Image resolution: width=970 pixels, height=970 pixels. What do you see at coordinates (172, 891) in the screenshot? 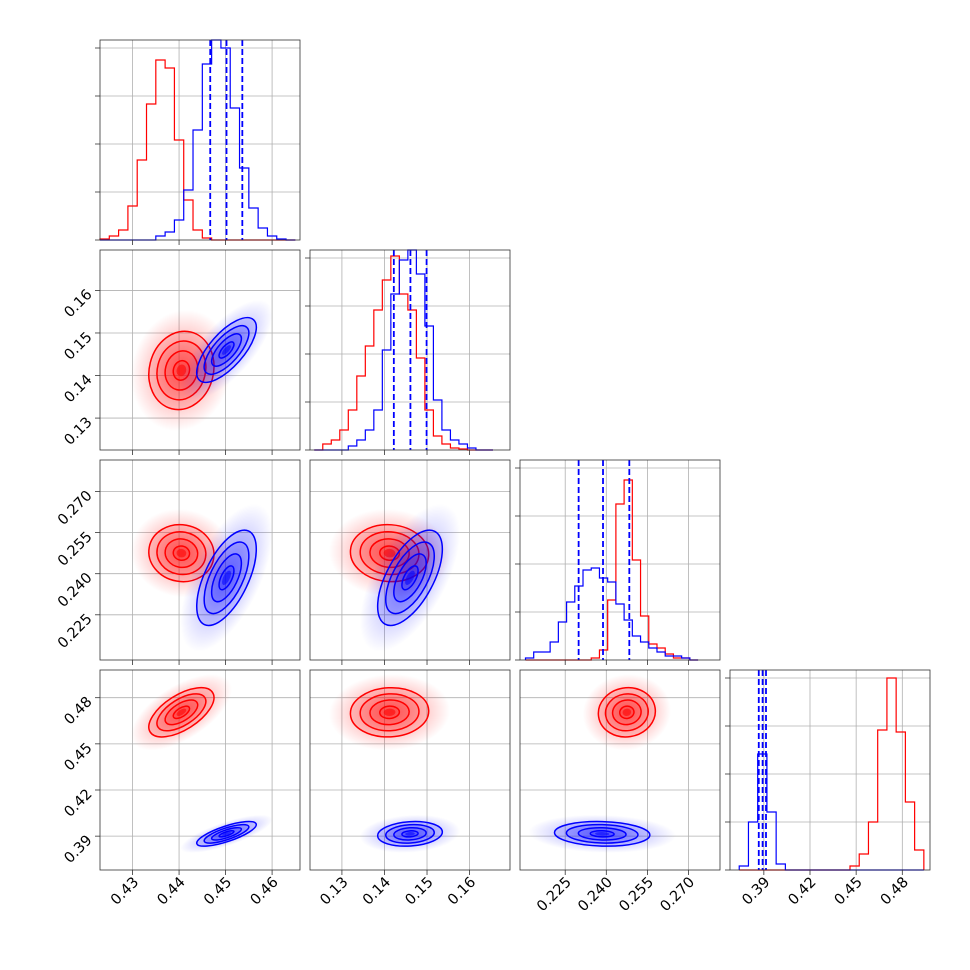
I see `tick-label-x: 0.44` at bounding box center [172, 891].